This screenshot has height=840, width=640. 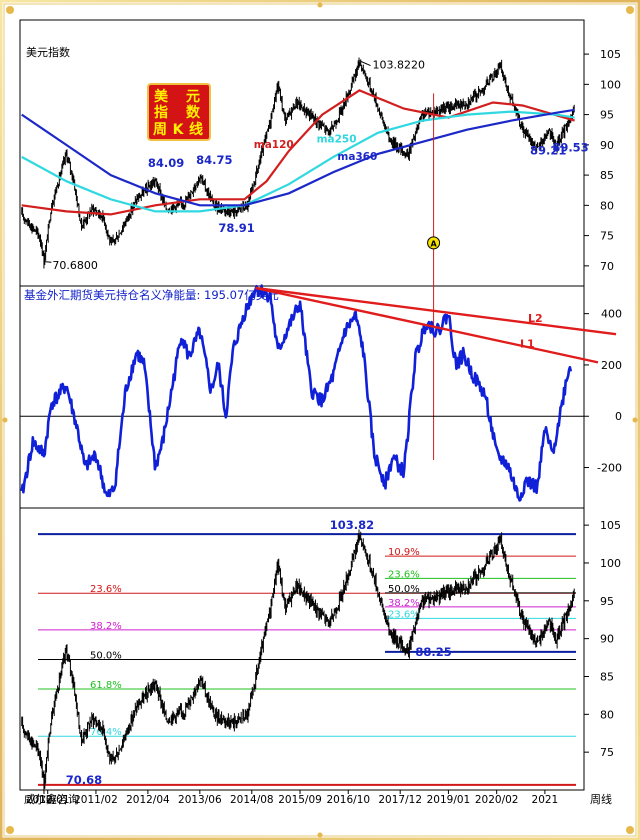 I want to click on fib-bottom-label: 70.68, so click(x=84, y=780).